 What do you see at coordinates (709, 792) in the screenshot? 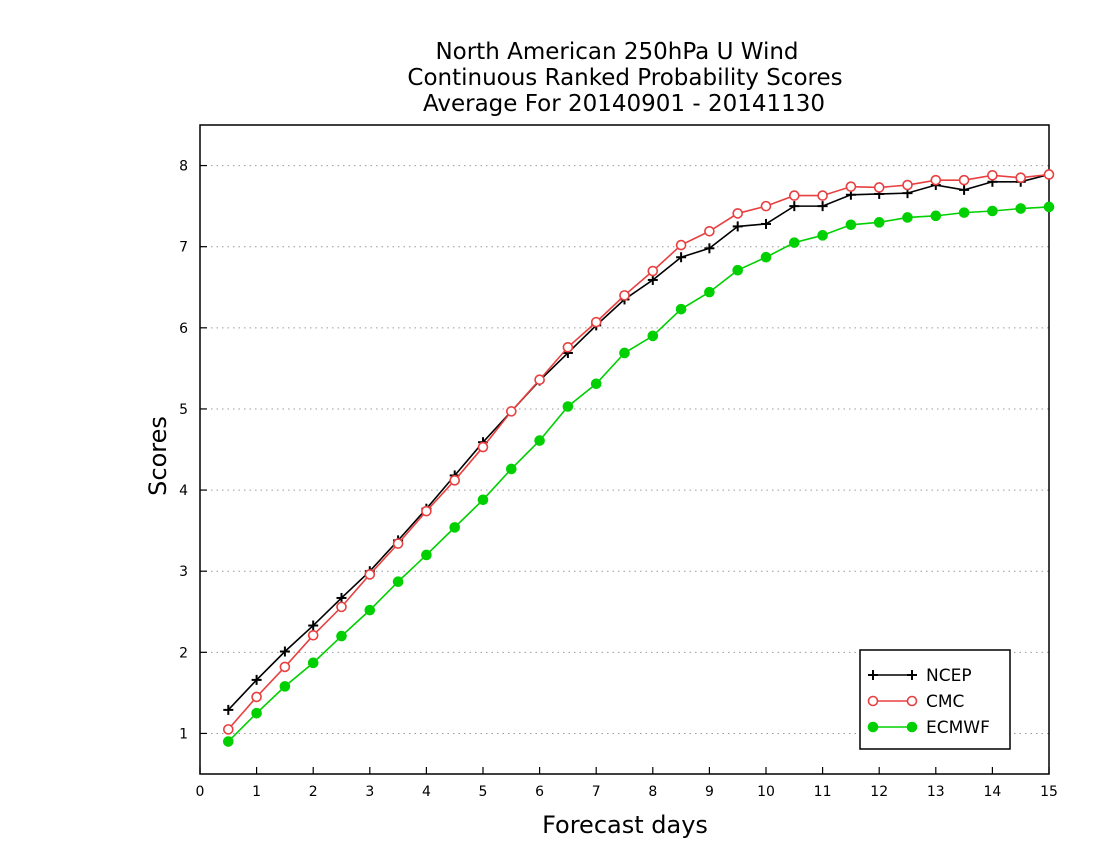
I see `x-tick-label-9: 9` at bounding box center [709, 792].